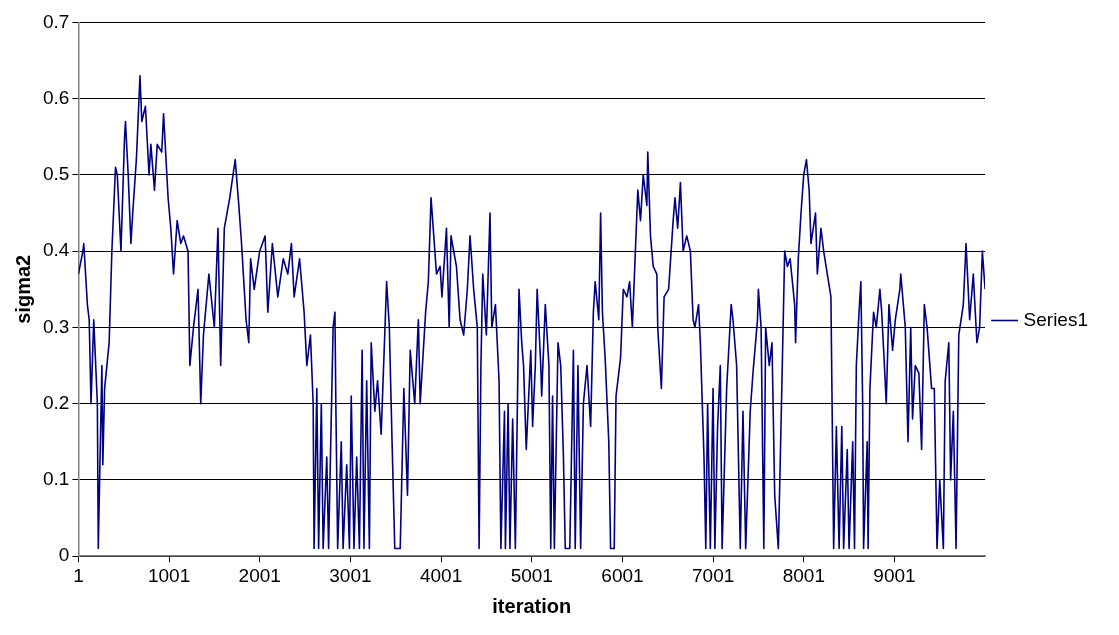 Image resolution: width=1119 pixels, height=635 pixels. What do you see at coordinates (169, 575) in the screenshot?
I see `x-tick-label: 1001` at bounding box center [169, 575].